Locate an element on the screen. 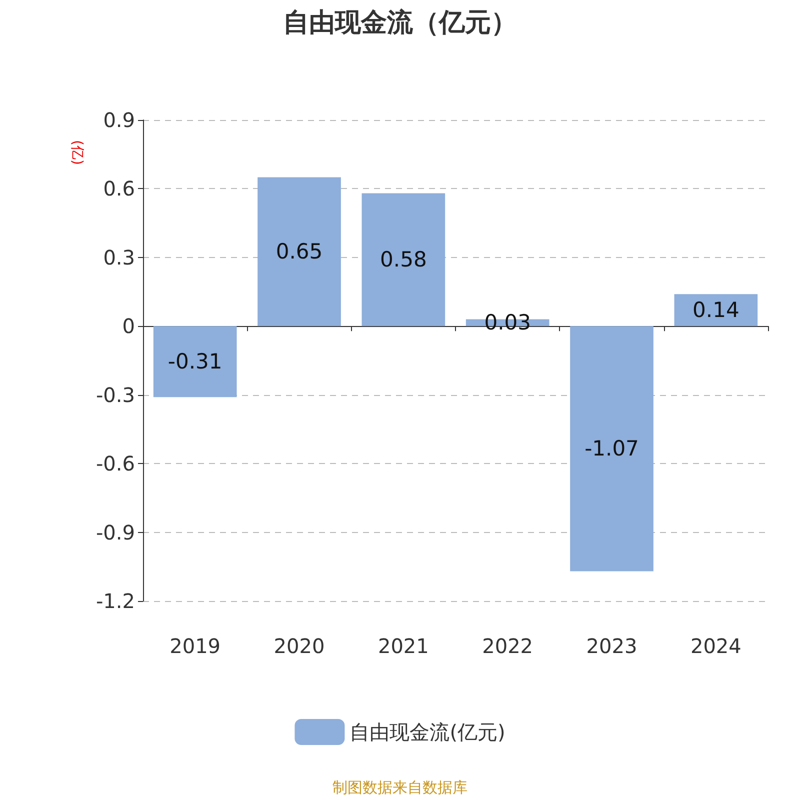  data-label: 0.65 is located at coordinates (299, 252).